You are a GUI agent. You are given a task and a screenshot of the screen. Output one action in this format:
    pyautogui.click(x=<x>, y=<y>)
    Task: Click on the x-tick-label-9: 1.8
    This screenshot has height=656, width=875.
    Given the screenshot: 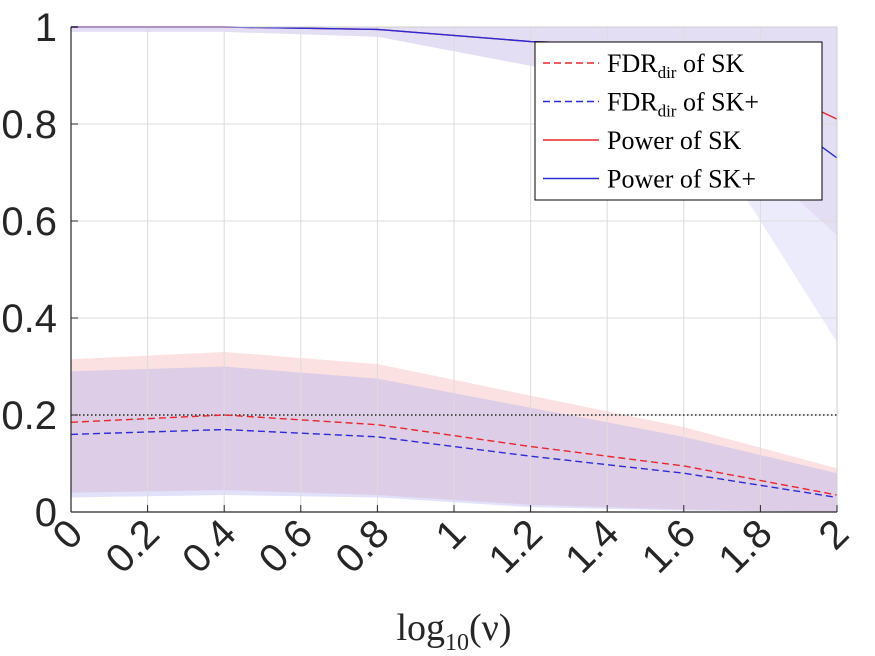 What is the action you would take?
    pyautogui.click(x=745, y=546)
    